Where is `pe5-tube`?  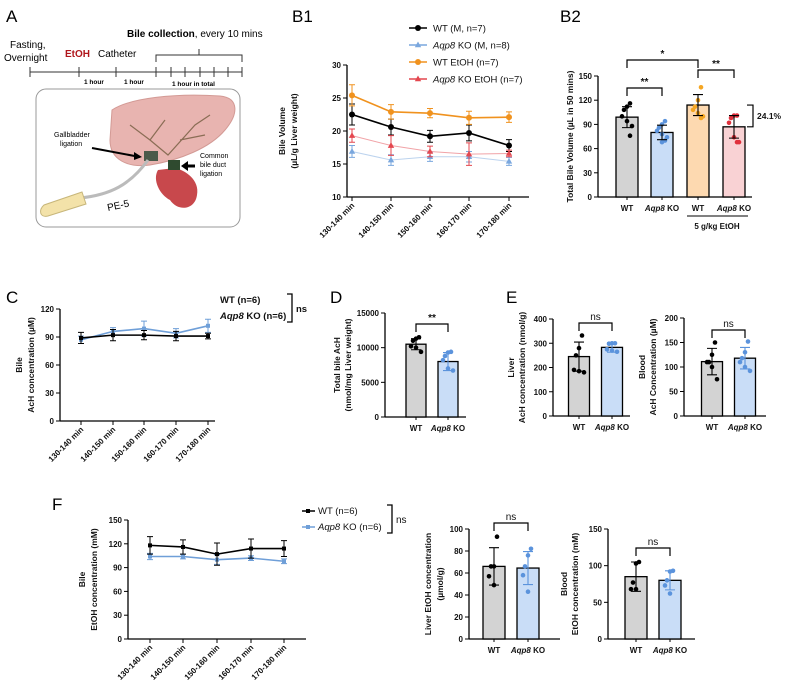 pe5-tube is located at coordinates (114, 179).